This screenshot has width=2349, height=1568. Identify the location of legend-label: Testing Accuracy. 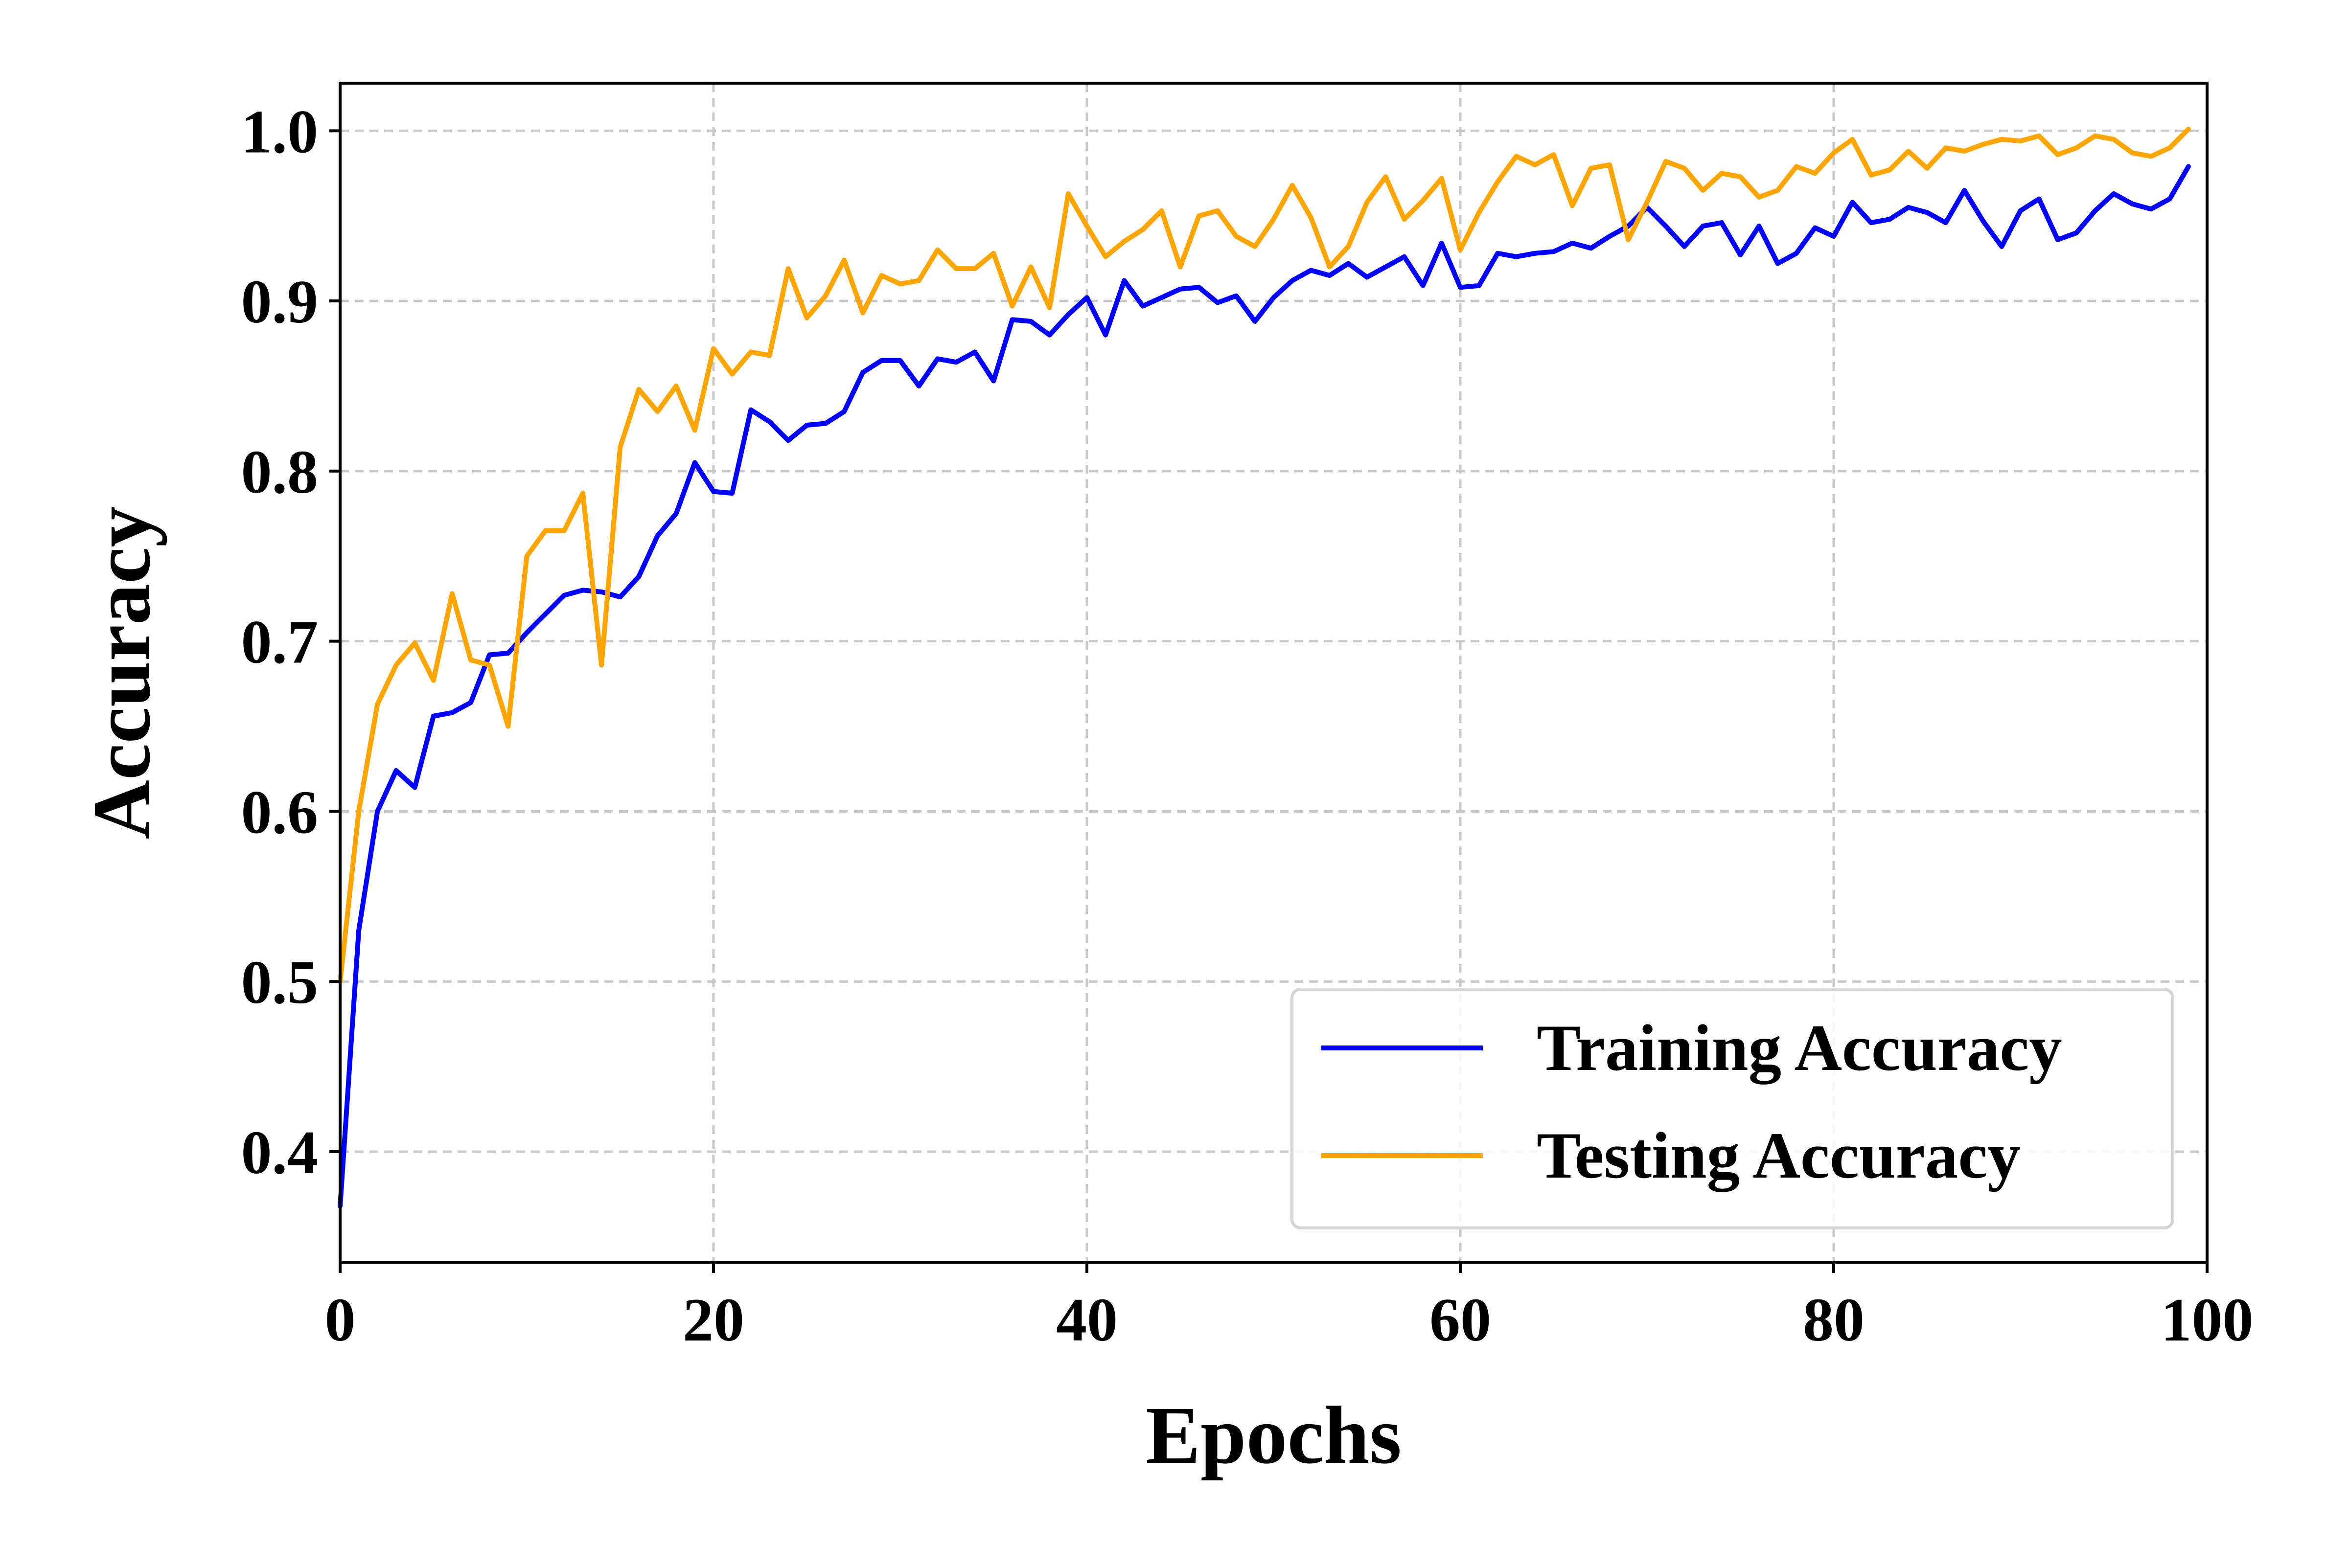
(1779, 1155).